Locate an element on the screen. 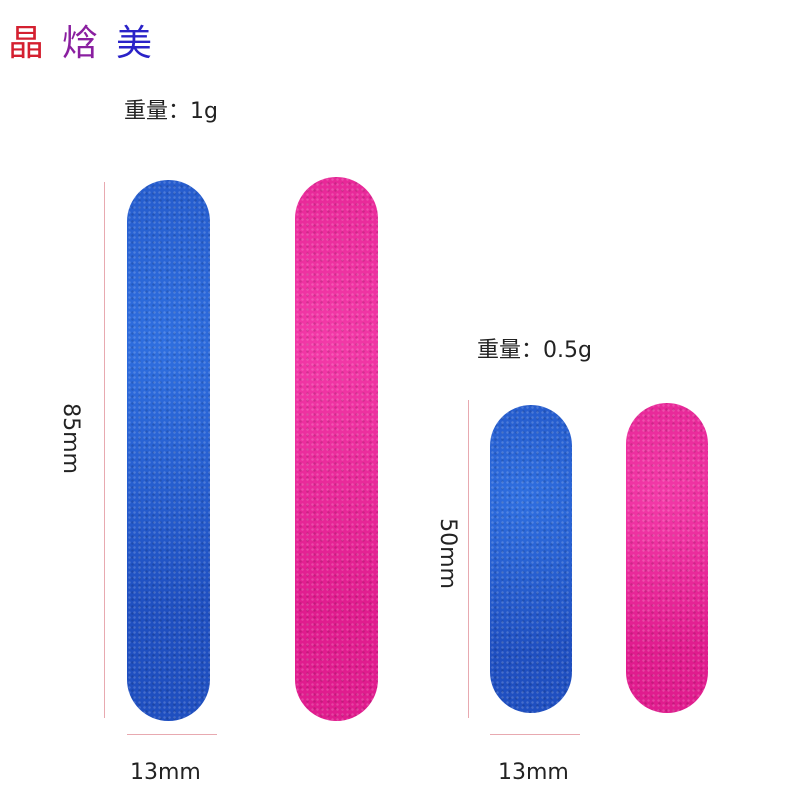  small-length-dimension-line is located at coordinates (468, 559).